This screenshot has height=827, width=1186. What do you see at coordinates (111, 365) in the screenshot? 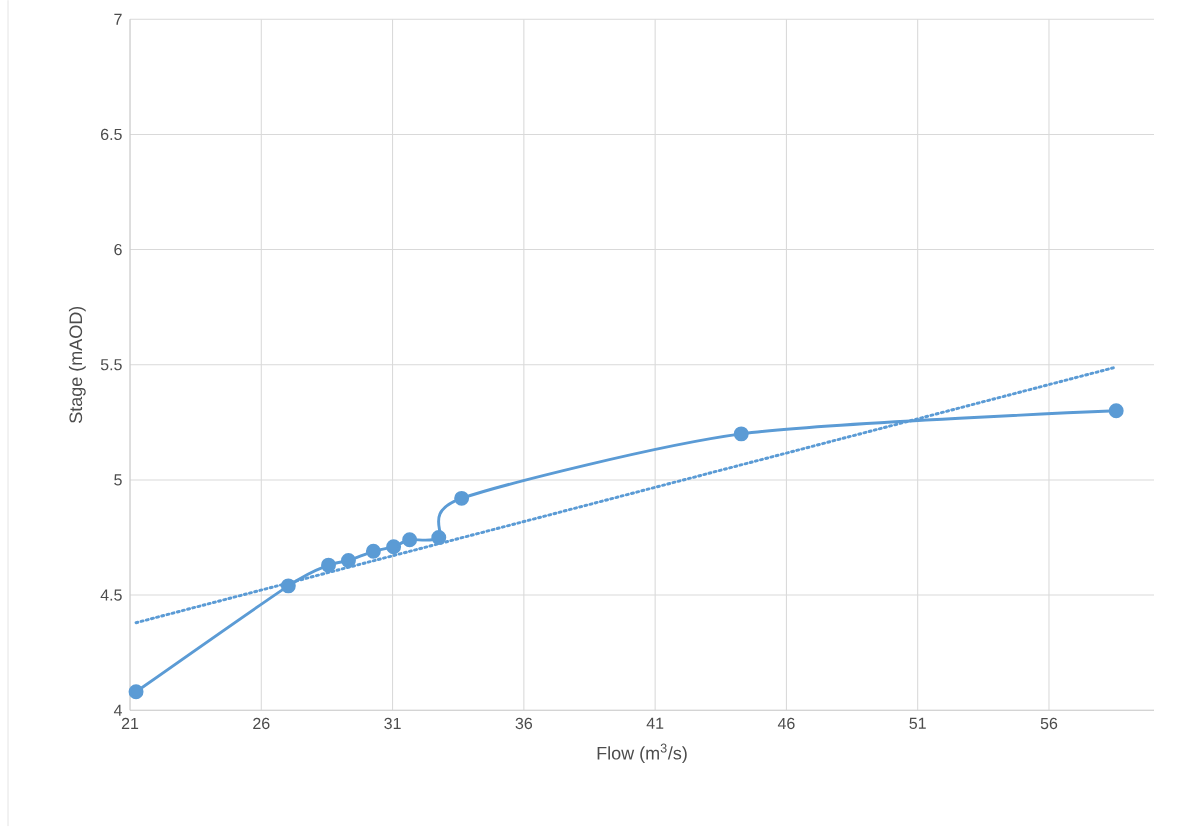
I see `y-tick-label: 5.5` at bounding box center [111, 365].